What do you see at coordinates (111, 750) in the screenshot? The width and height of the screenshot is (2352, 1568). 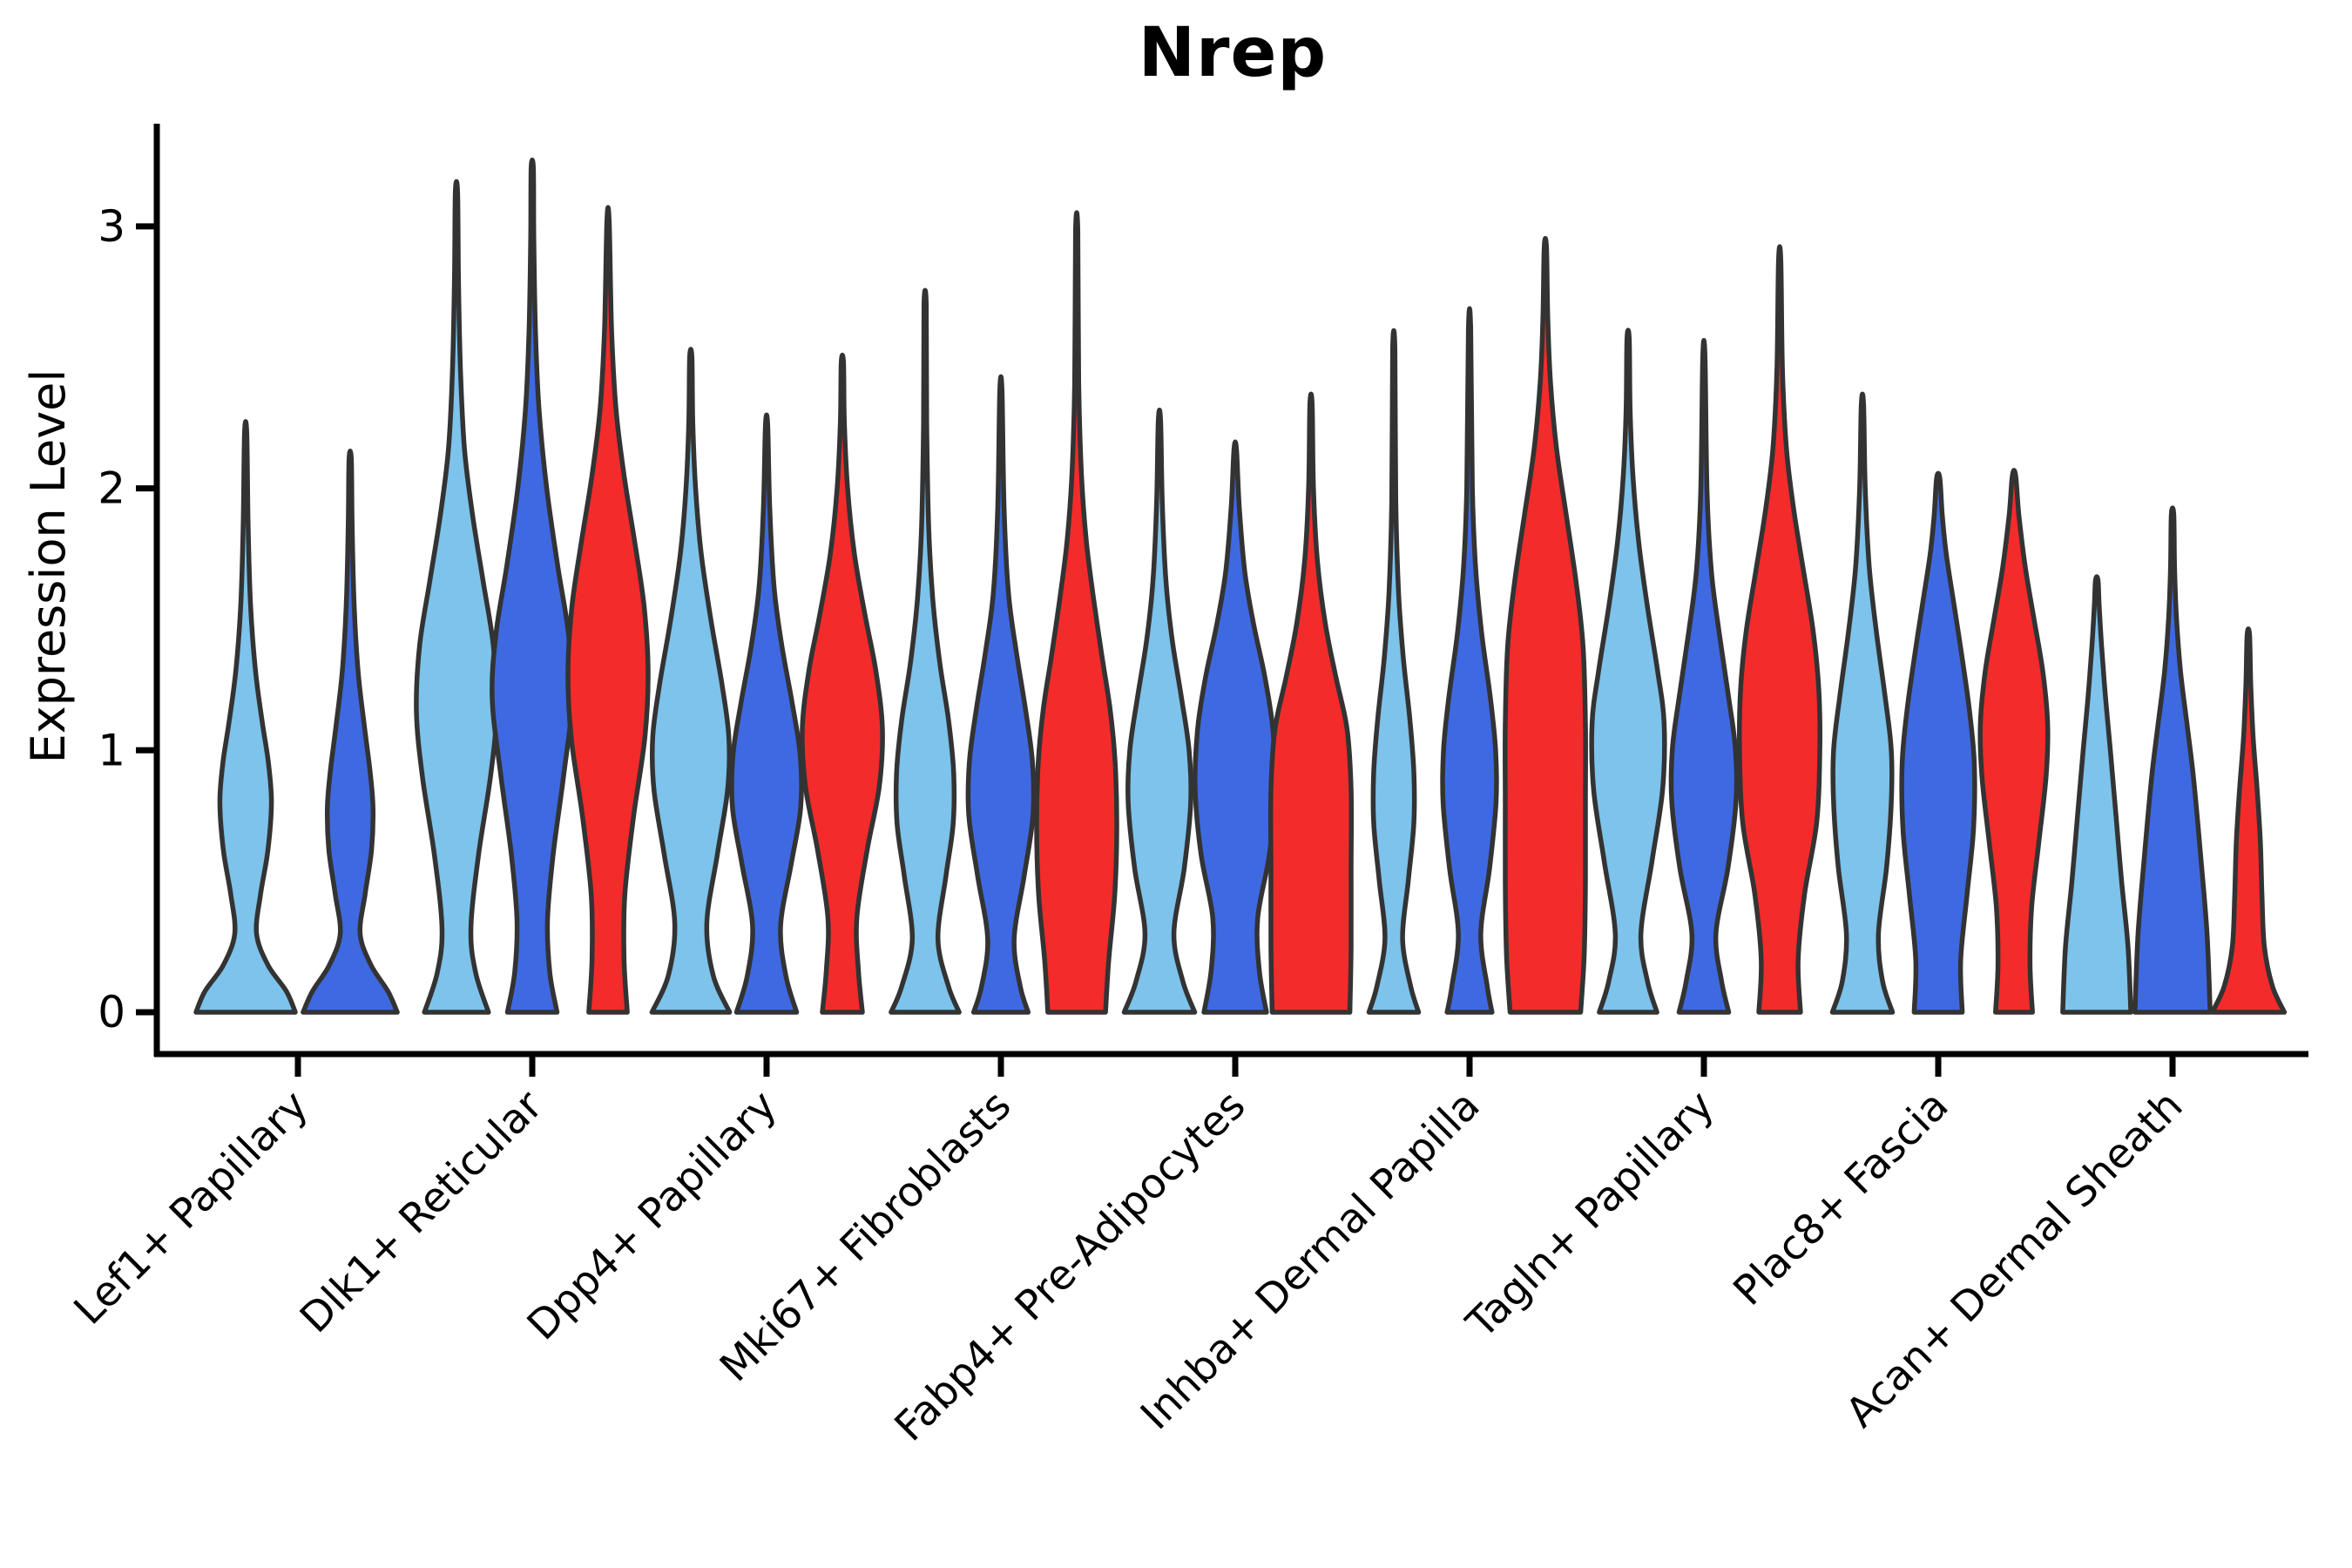 I see `y-tick-label: 1` at bounding box center [111, 750].